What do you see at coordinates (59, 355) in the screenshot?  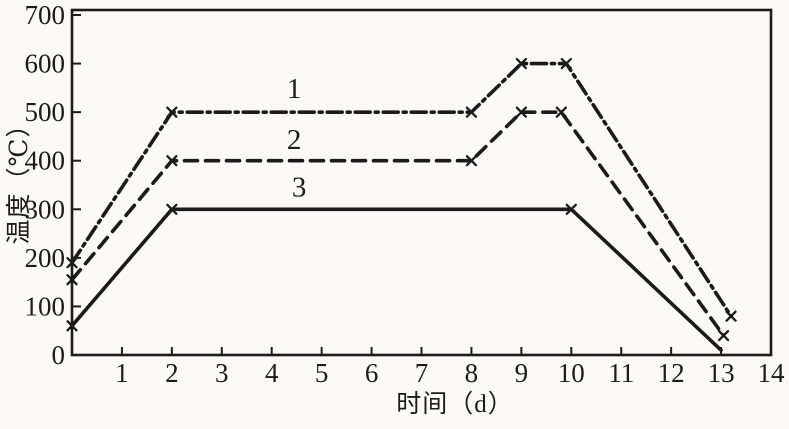 I see `y-tick-label: 0` at bounding box center [59, 355].